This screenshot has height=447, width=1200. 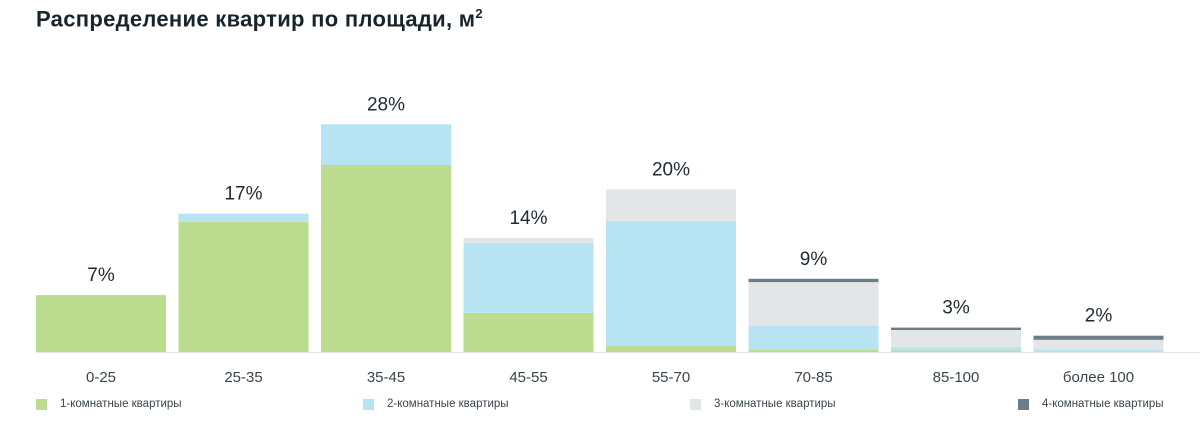 What do you see at coordinates (1098, 337) in the screenshot?
I see `bar-4room-более 100` at bounding box center [1098, 337].